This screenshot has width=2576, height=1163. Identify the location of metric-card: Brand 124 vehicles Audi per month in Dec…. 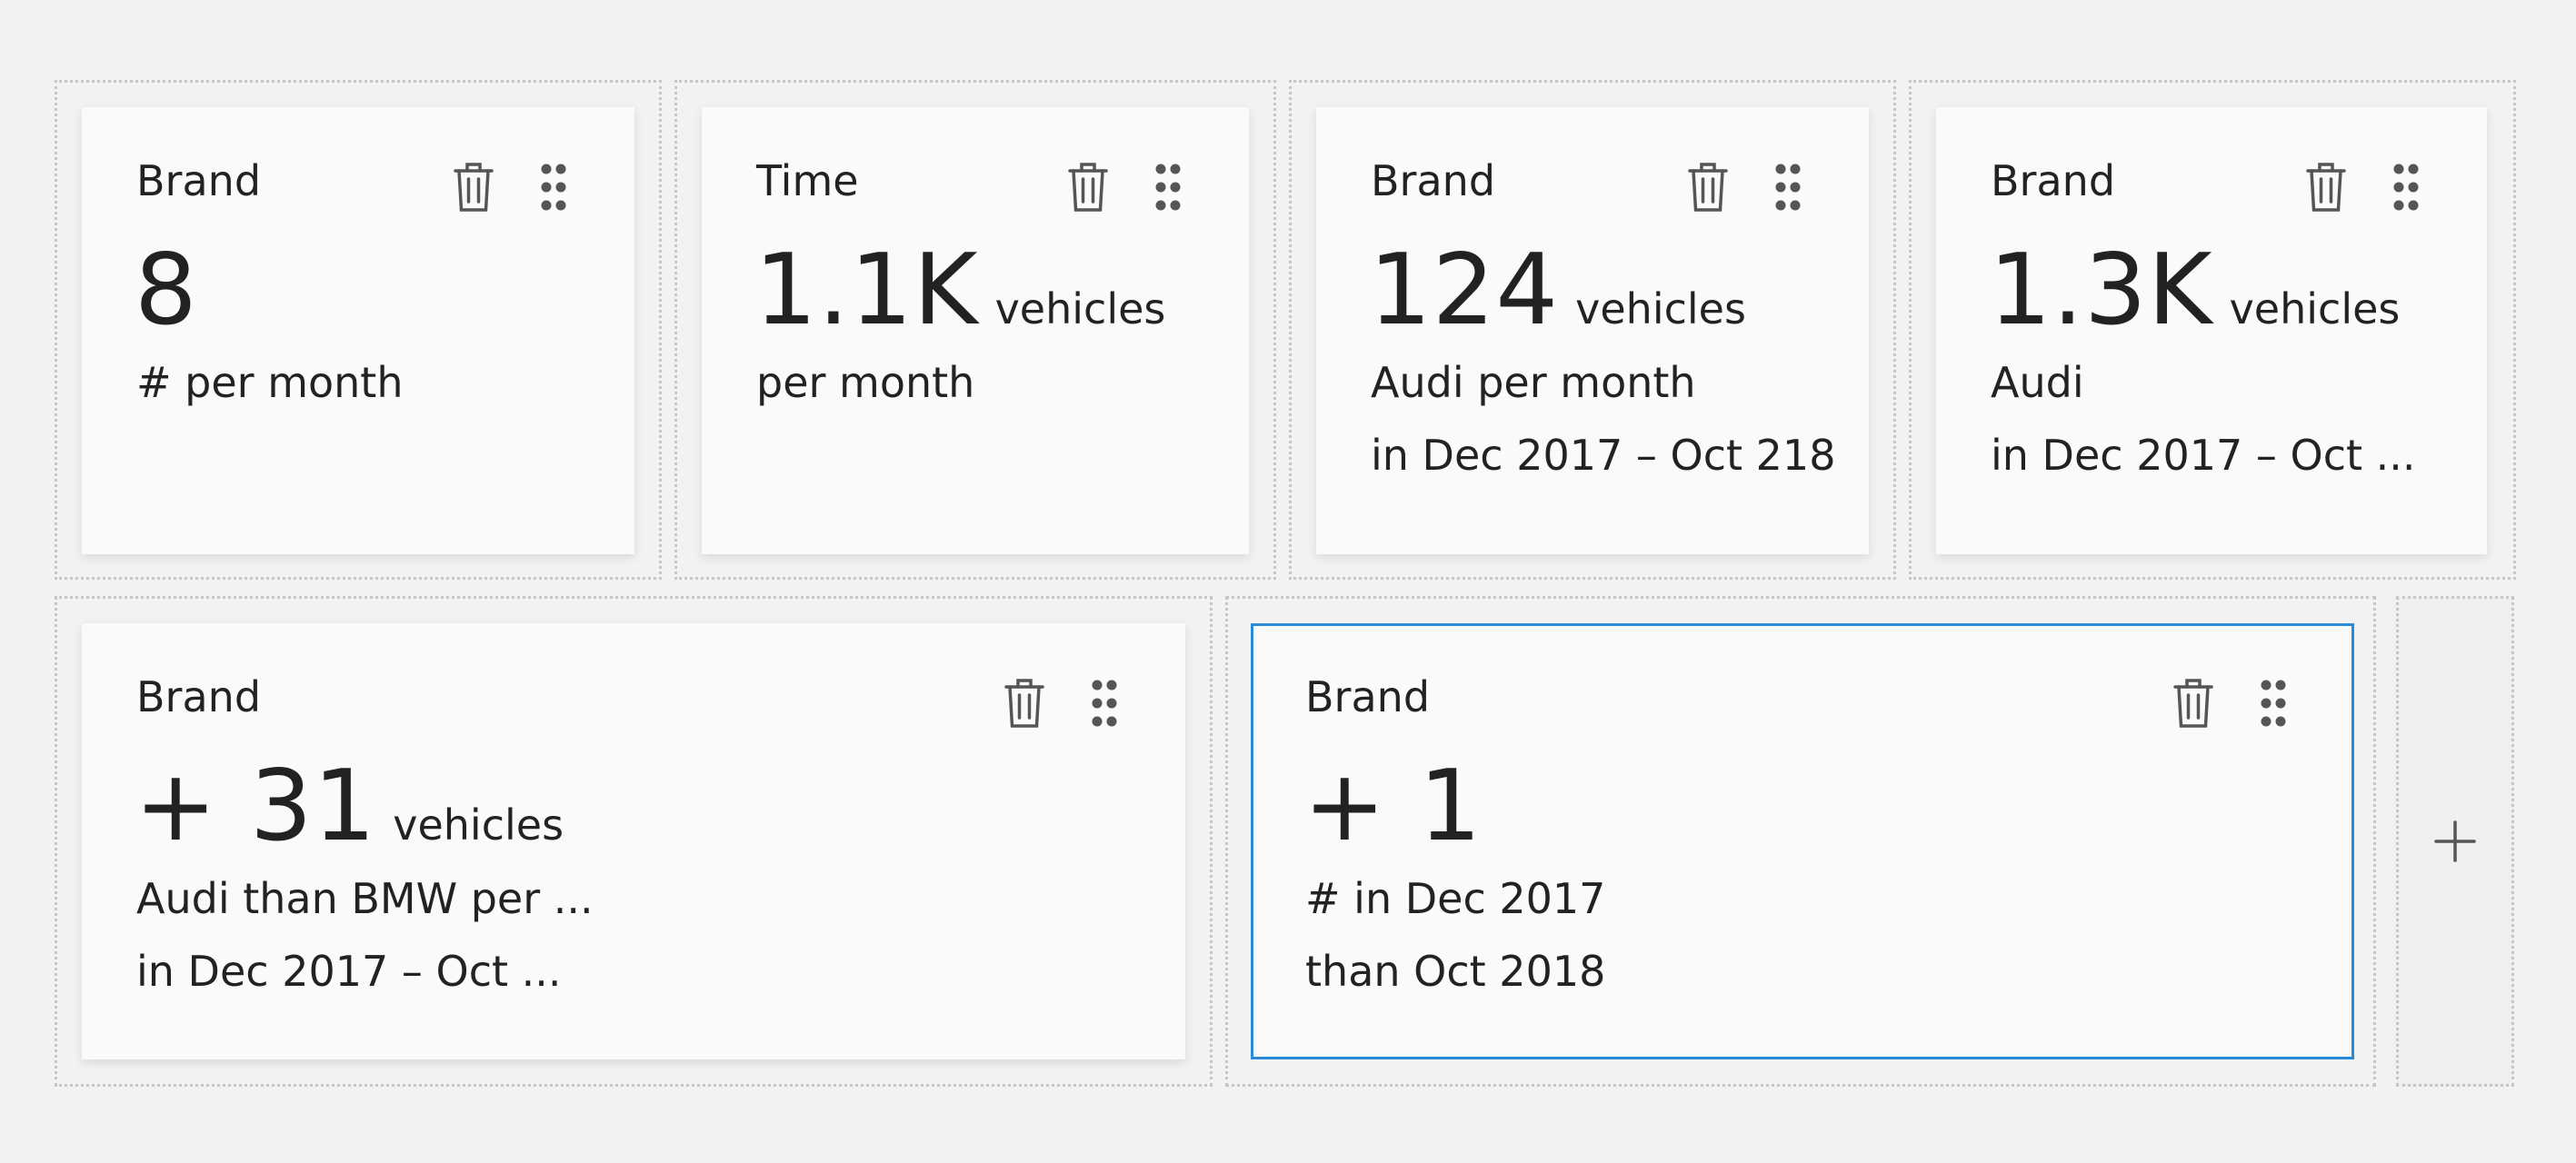
(1592, 330).